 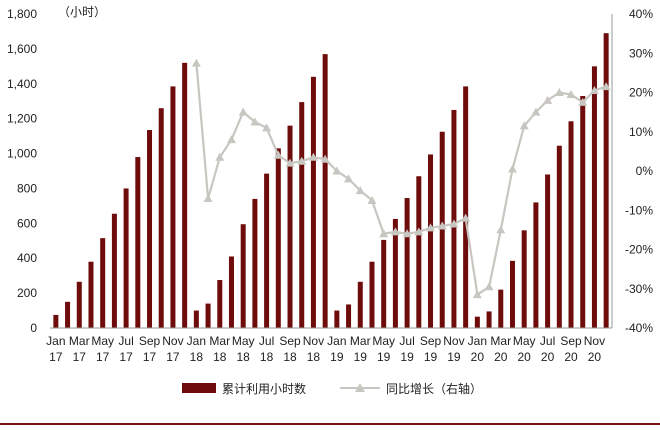 What do you see at coordinates (22, 84) in the screenshot?
I see `left-y-tick: 1,400` at bounding box center [22, 84].